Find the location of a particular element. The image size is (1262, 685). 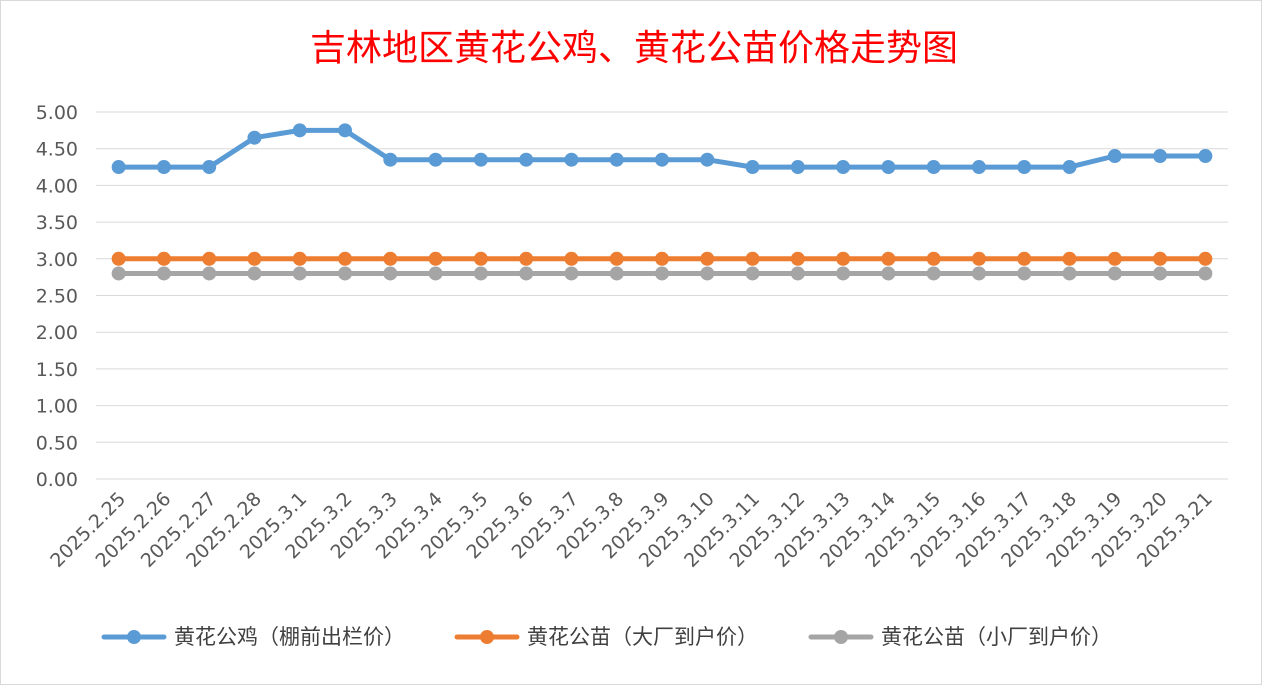

y-tick-label: 1.50 is located at coordinates (57, 370).